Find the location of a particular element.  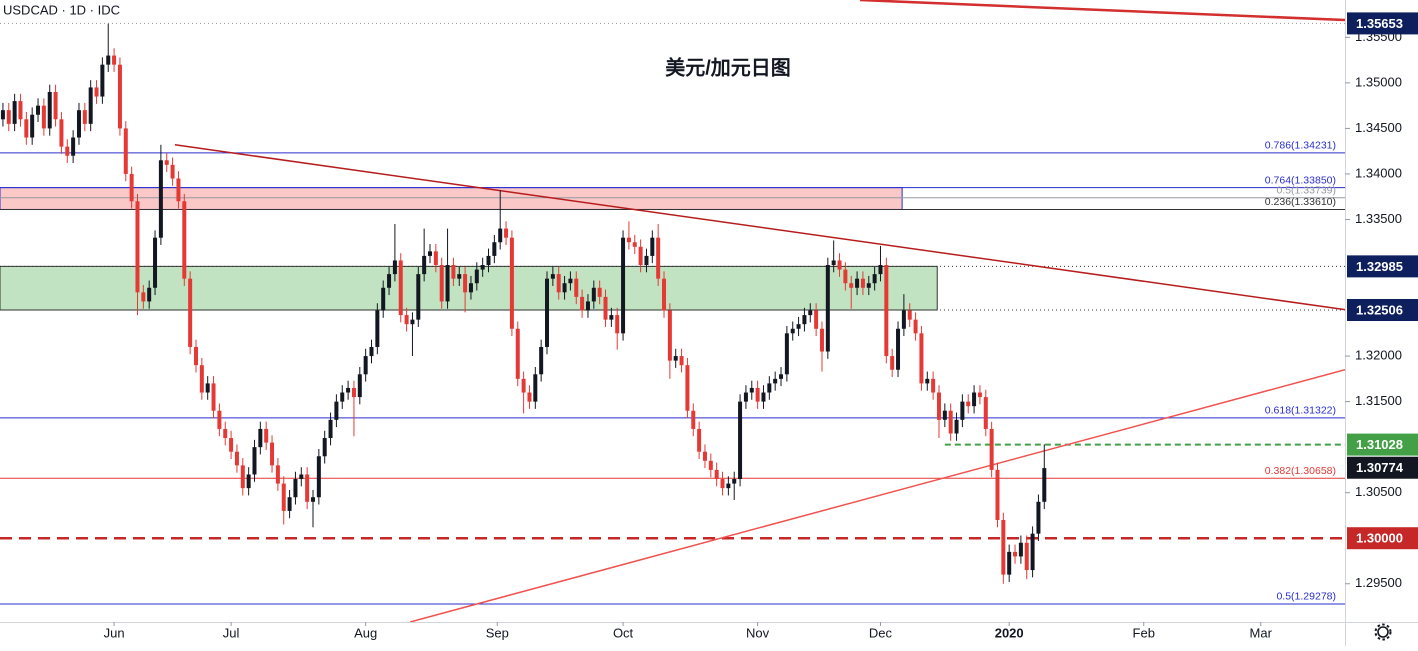

fib-label: 0.618(1.31322) is located at coordinates (1300, 411).